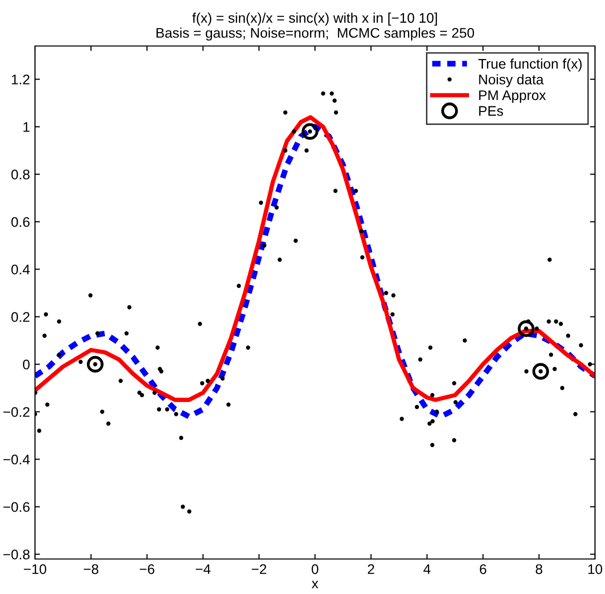  Describe the element at coordinates (20, 222) in the screenshot. I see `y-tick-label: 0.6` at that location.